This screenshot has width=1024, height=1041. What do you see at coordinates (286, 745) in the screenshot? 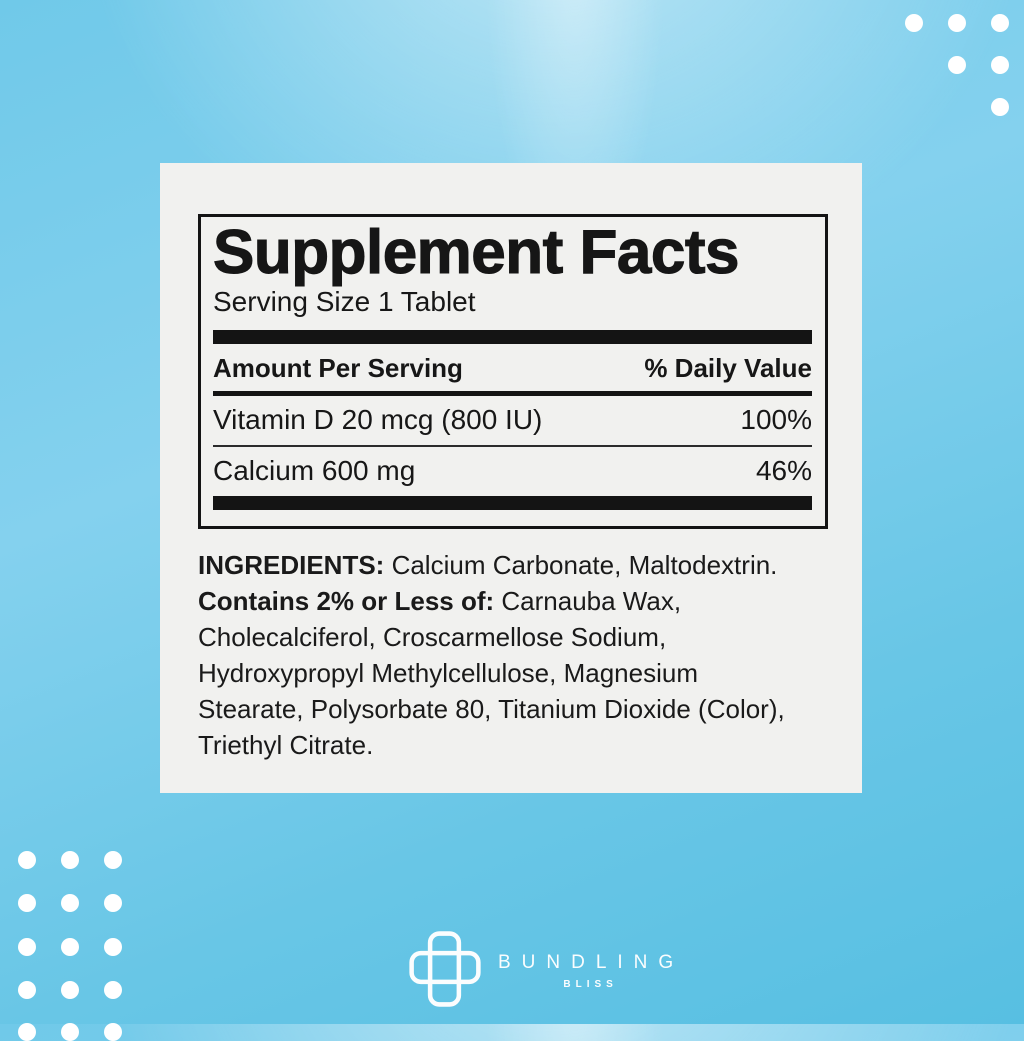
I see `ingredients-text: Triethyl Citrate.` at bounding box center [286, 745].